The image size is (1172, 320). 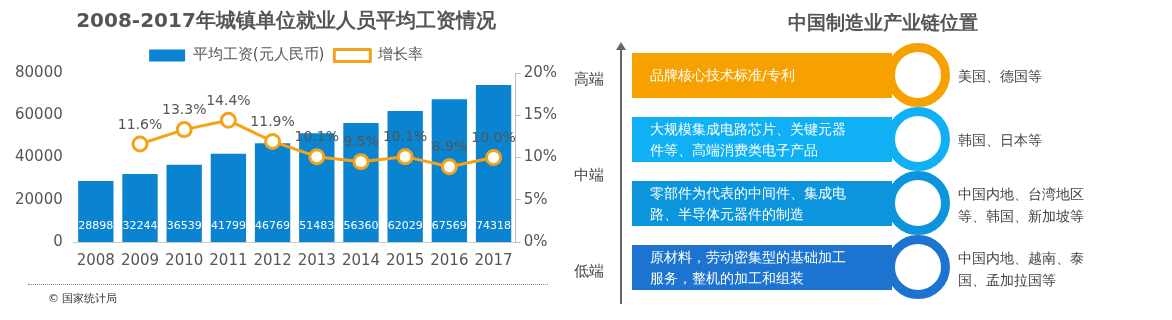 I want to click on chart-title: 2008-2017年城镇单位就业人员平均工资情况, so click(x=286, y=20).